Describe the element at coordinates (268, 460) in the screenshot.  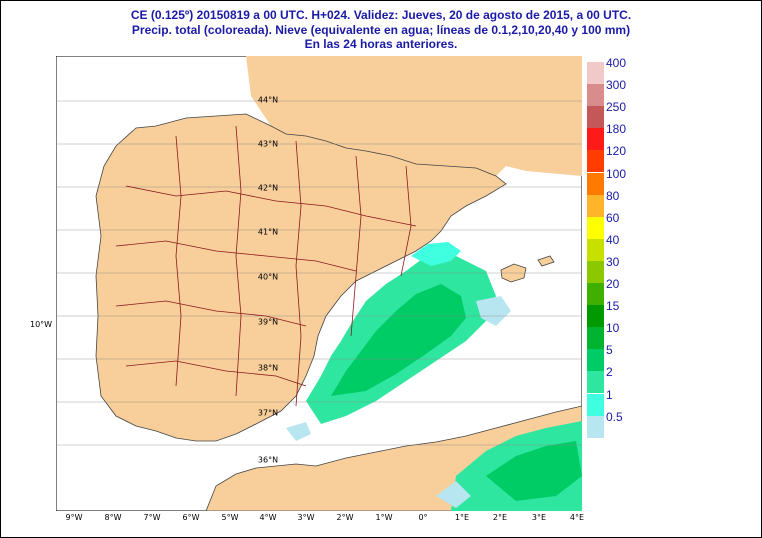
I see `lat-label-36n: 36°N` at that location.